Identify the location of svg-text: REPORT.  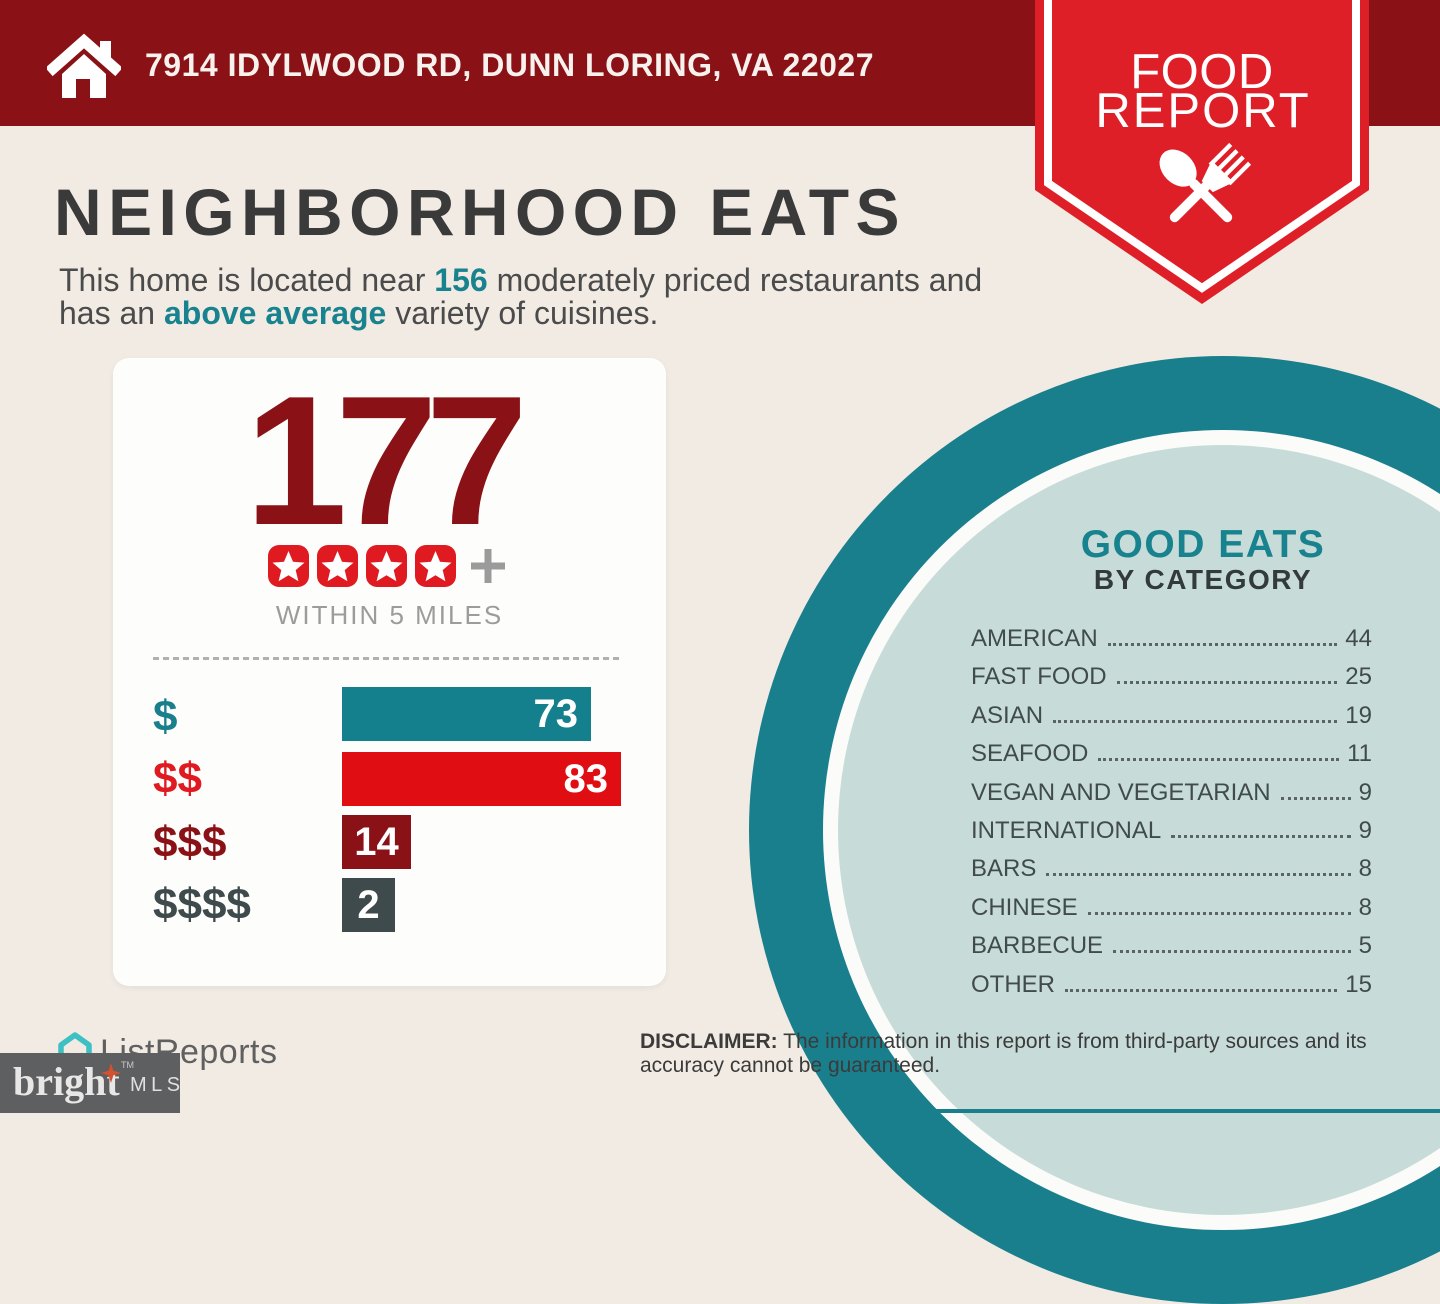
(1202, 111).